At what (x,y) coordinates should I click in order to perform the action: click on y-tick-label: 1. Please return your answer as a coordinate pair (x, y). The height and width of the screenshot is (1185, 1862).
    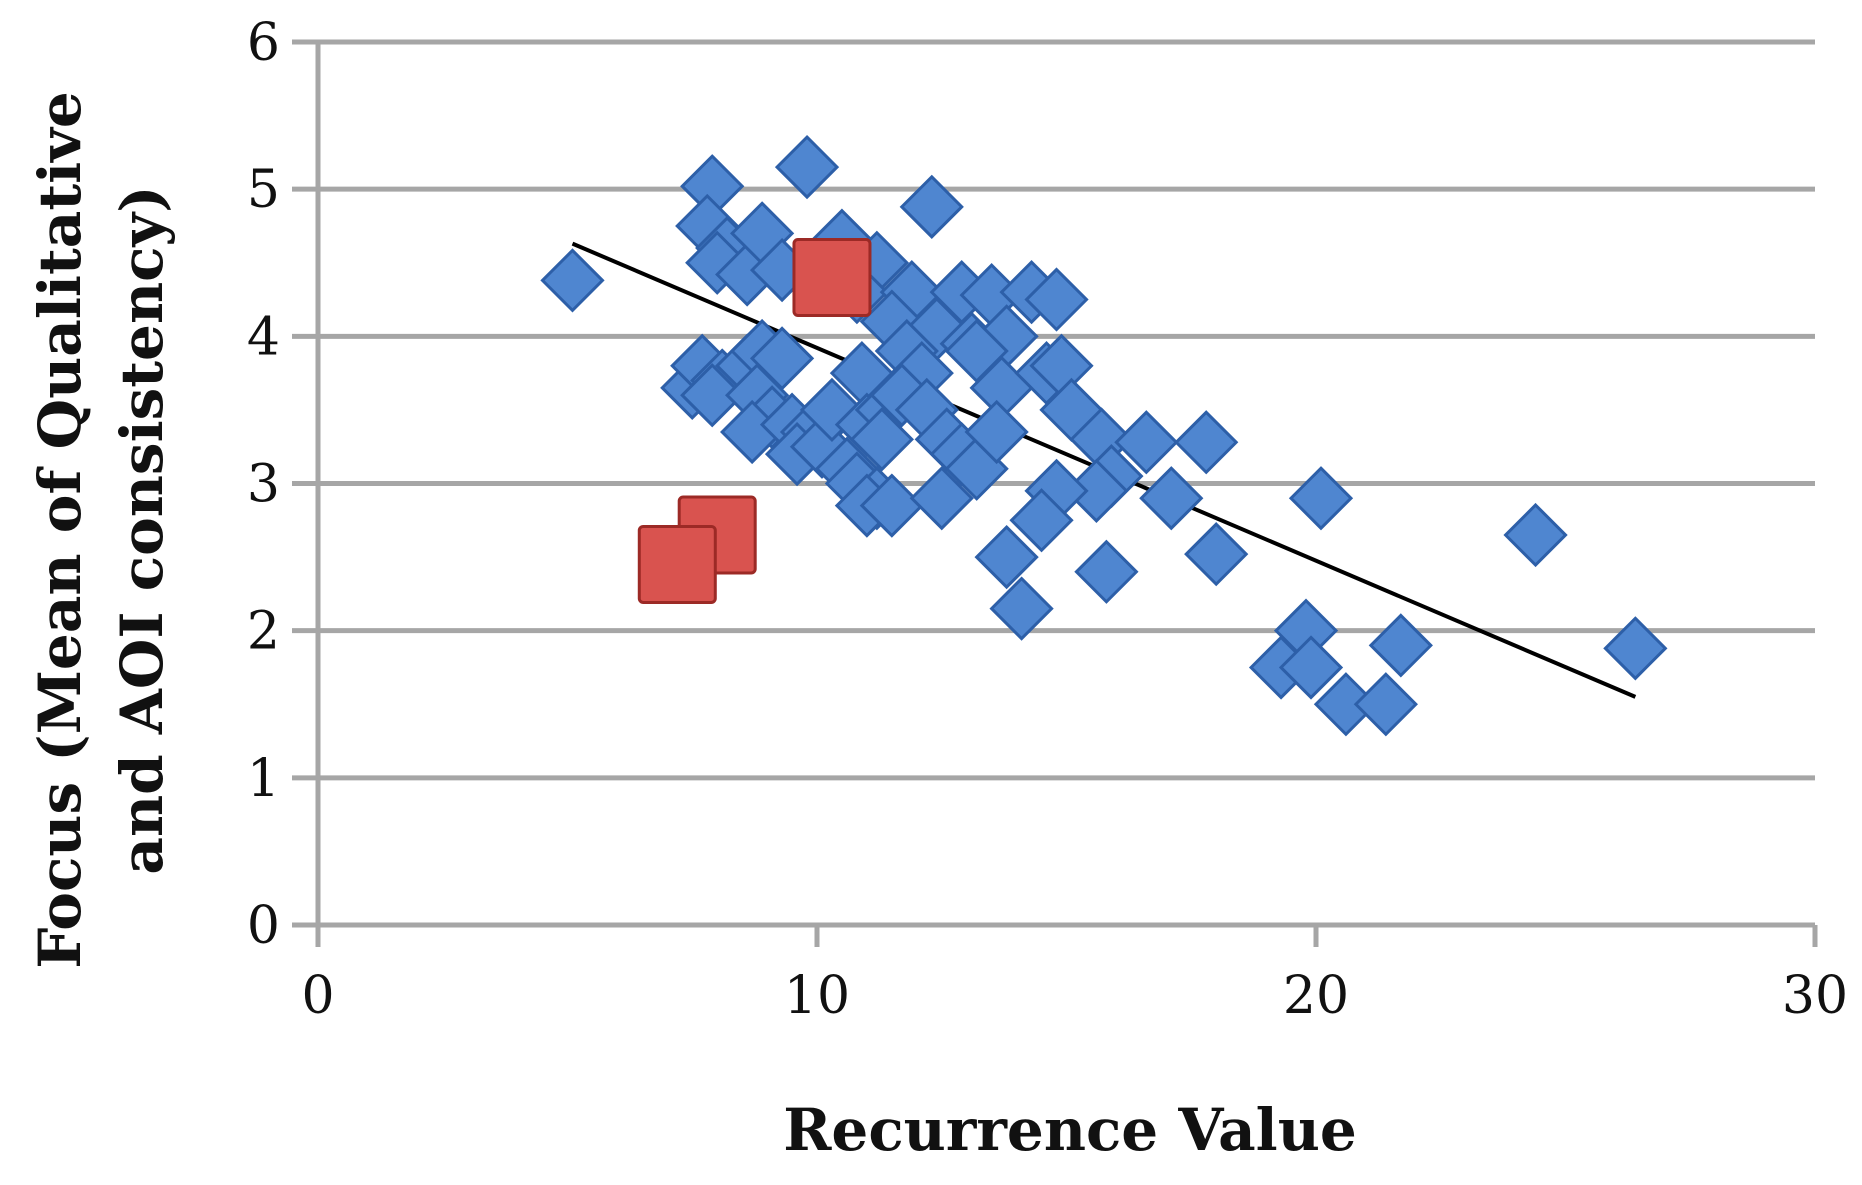
    Looking at the image, I should click on (263, 779).